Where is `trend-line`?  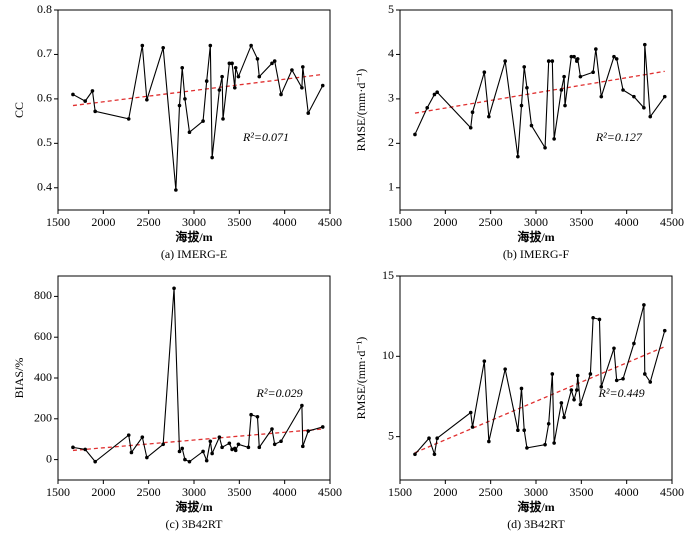
trend-line is located at coordinates (197, 440).